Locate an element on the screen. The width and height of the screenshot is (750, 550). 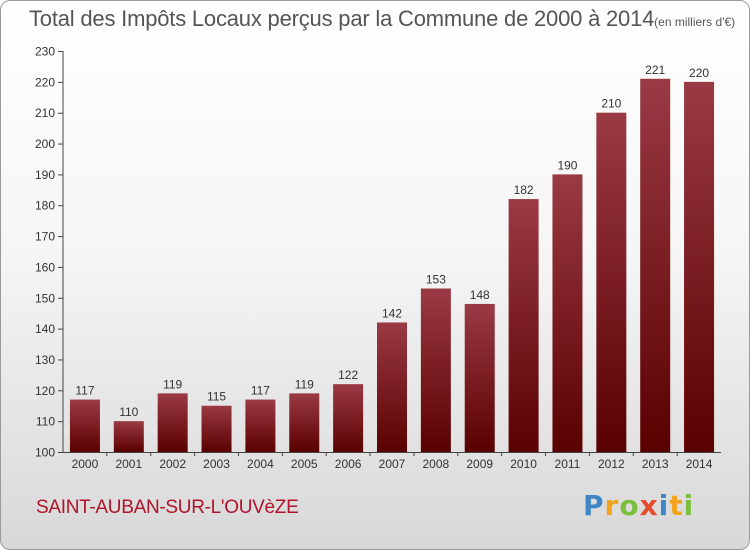
bar-2010 is located at coordinates (523, 325).